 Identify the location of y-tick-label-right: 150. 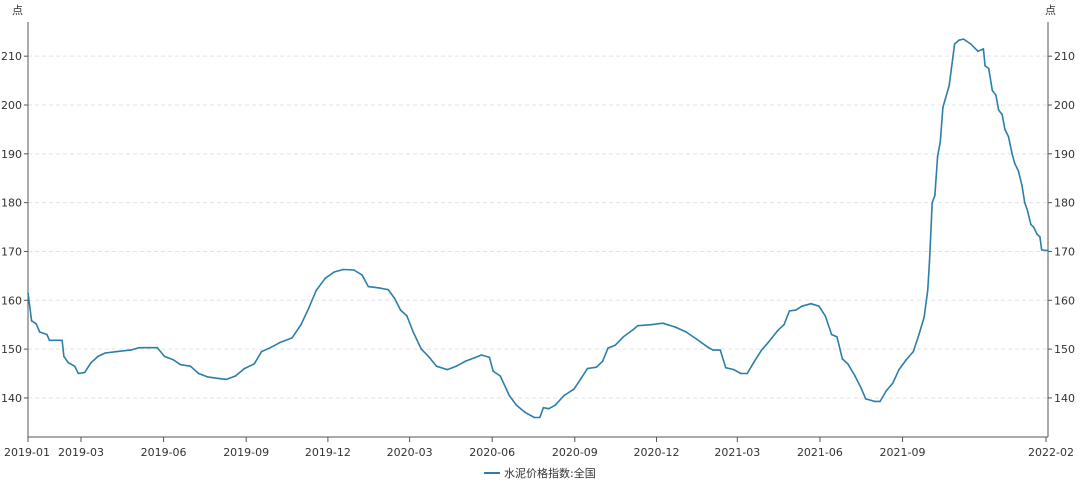
(1064, 349).